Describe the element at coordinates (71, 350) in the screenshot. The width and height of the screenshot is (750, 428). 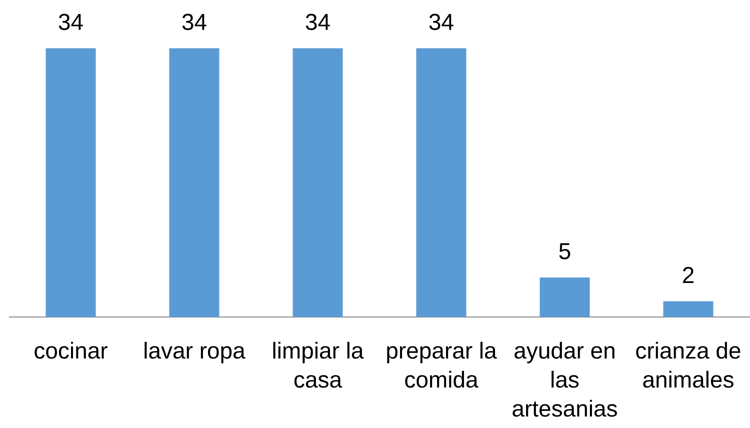
I see `x-tick-label: cocinar` at that location.